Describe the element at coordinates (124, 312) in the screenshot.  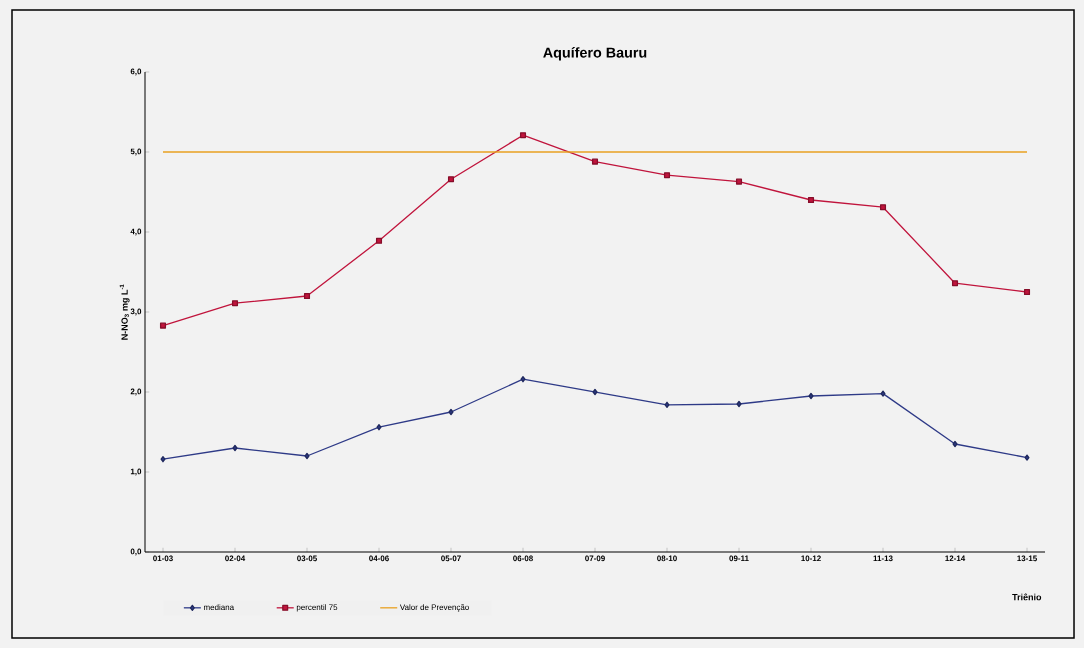
I see `y-axis-title: N-NO$_{3}$ mg L$^{-1}$` at that location.